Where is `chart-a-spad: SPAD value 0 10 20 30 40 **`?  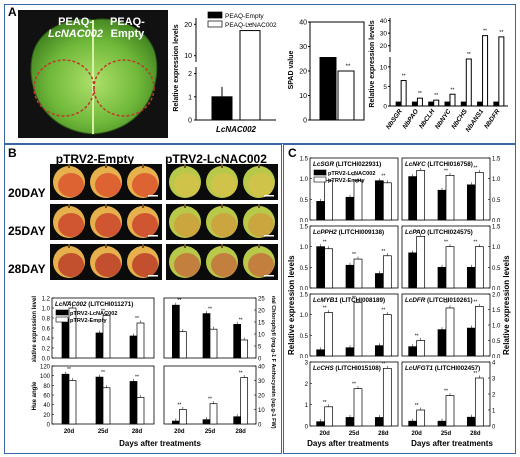
chart-a-spad: SPAD value 0 10 20 30 40 ** is located at coordinates (326, 72).